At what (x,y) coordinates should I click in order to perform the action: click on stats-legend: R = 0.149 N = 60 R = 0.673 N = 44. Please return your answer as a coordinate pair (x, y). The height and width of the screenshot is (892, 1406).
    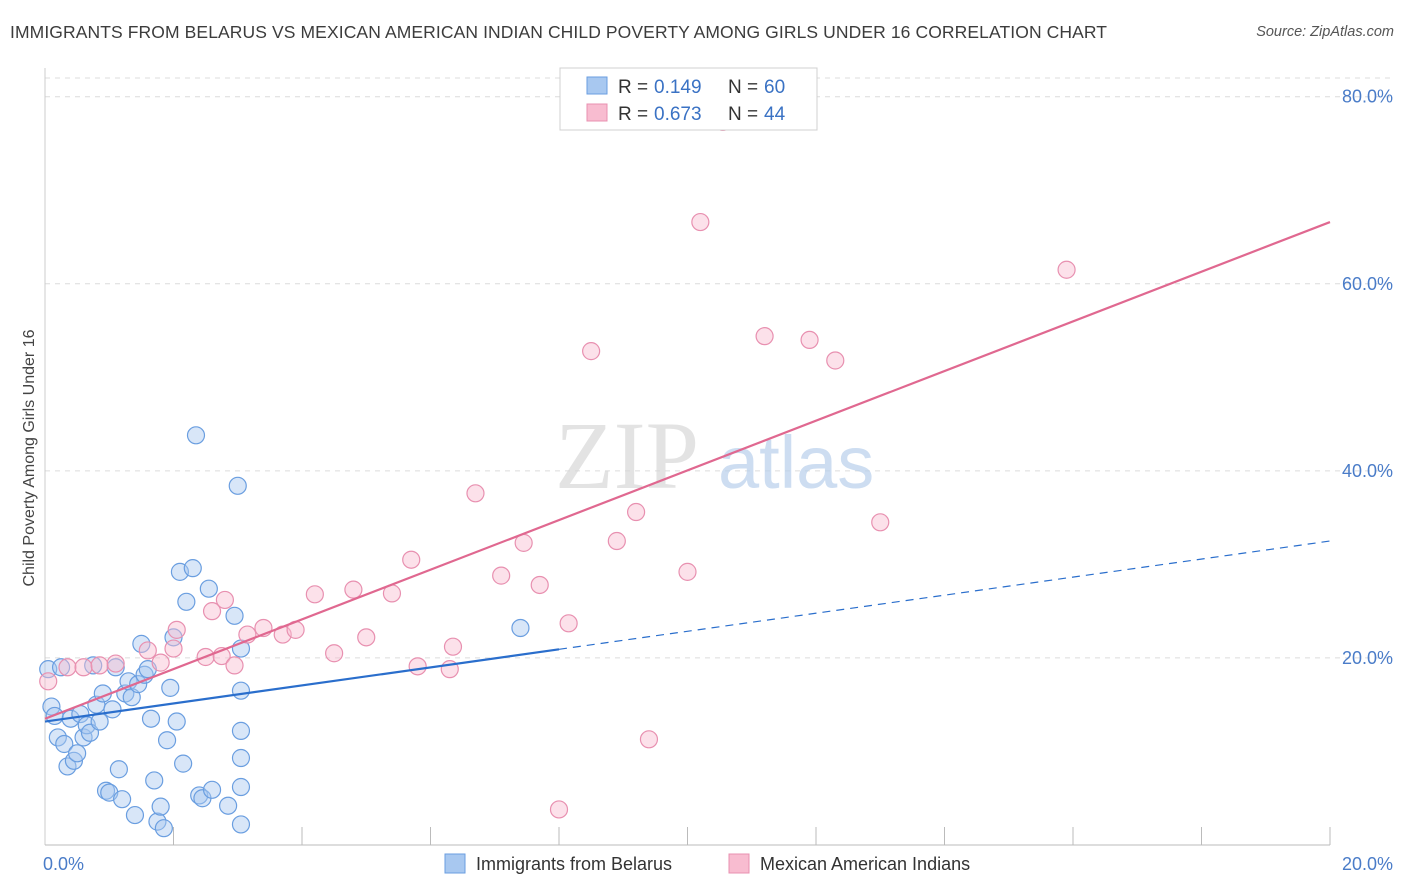
    Looking at the image, I should click on (688, 99).